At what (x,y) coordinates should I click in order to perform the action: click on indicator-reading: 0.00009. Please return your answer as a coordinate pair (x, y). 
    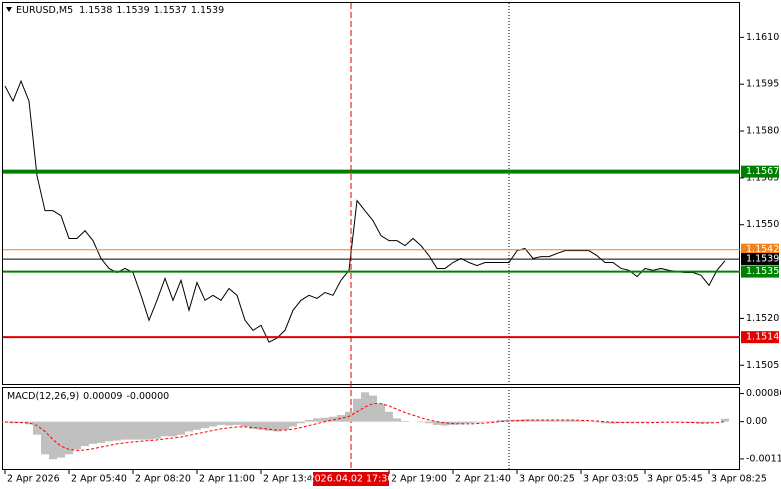
    Looking at the image, I should click on (102, 396).